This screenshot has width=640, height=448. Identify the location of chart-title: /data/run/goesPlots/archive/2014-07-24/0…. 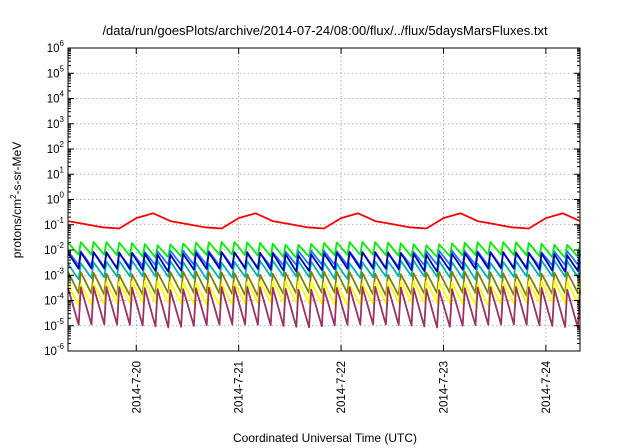
(325, 30).